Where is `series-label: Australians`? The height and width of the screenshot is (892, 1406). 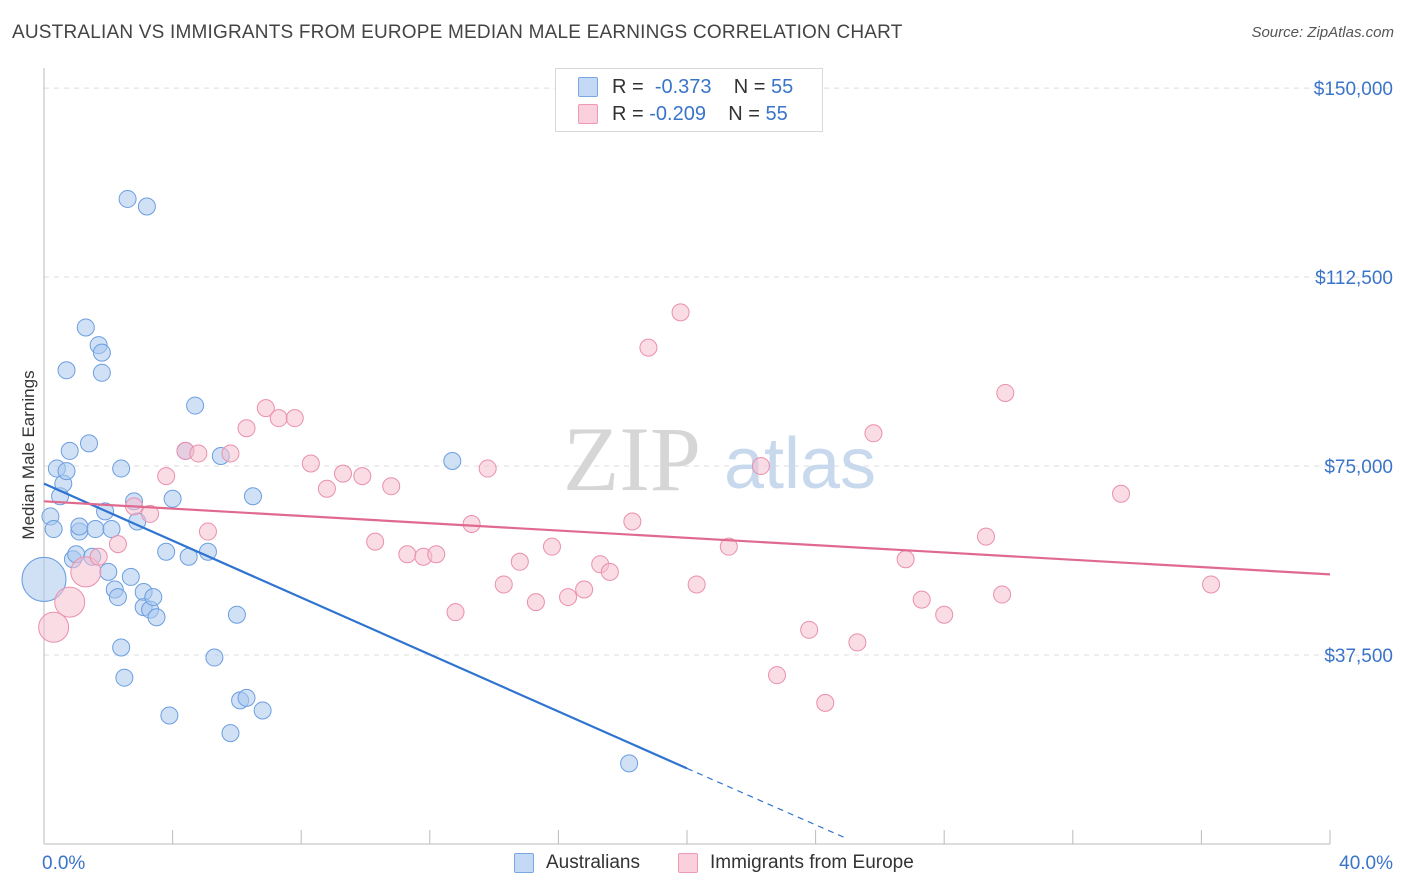
series-label: Australians is located at coordinates (593, 862).